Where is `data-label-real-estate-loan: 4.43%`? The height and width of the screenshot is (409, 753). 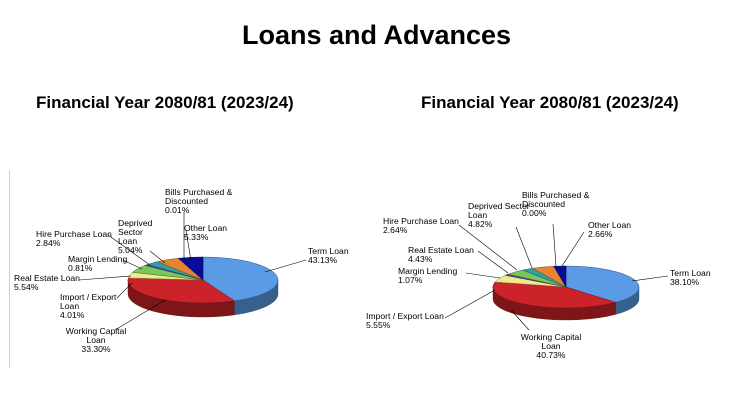 data-label-real-estate-loan: 4.43% is located at coordinates (420, 259).